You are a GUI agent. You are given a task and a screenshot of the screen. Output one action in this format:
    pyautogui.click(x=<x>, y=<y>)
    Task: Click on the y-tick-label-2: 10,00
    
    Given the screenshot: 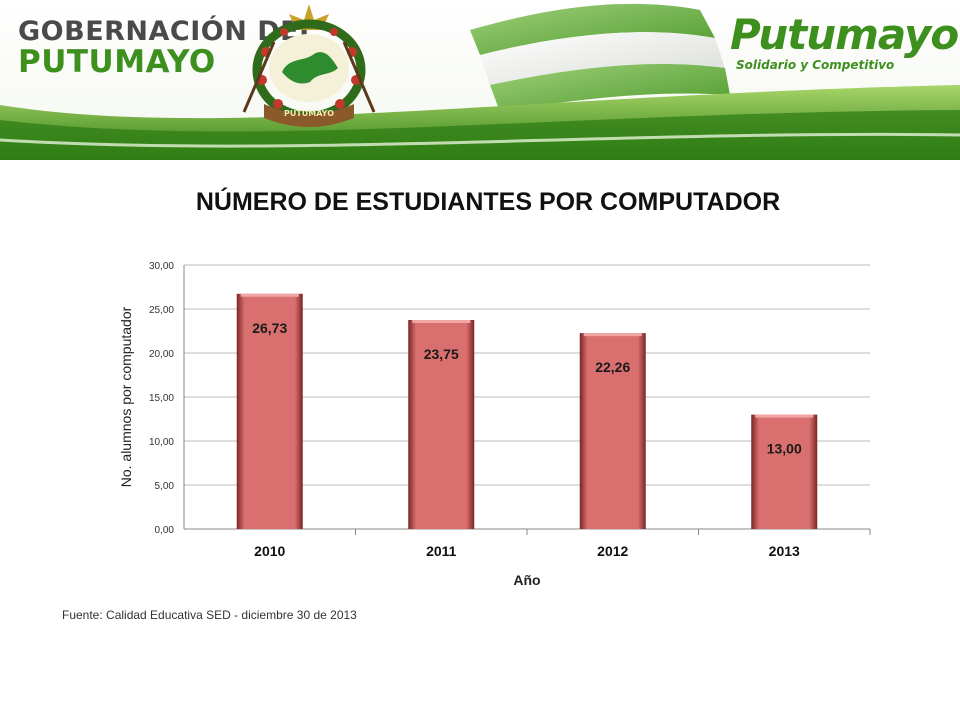 What is the action you would take?
    pyautogui.click(x=161, y=442)
    